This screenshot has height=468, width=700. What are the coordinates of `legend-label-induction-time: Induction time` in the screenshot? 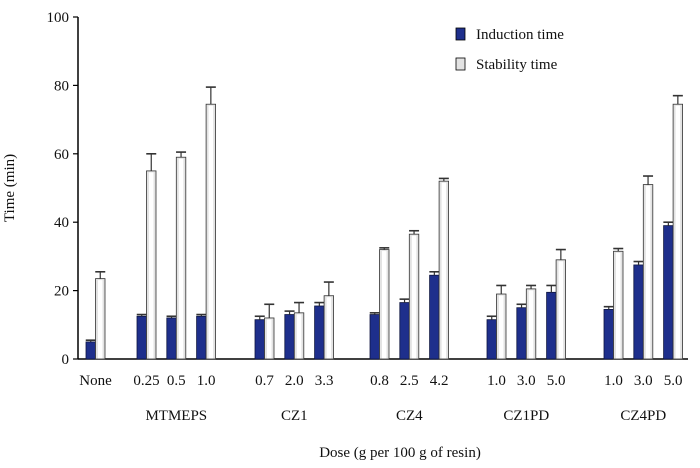 It's located at (520, 35).